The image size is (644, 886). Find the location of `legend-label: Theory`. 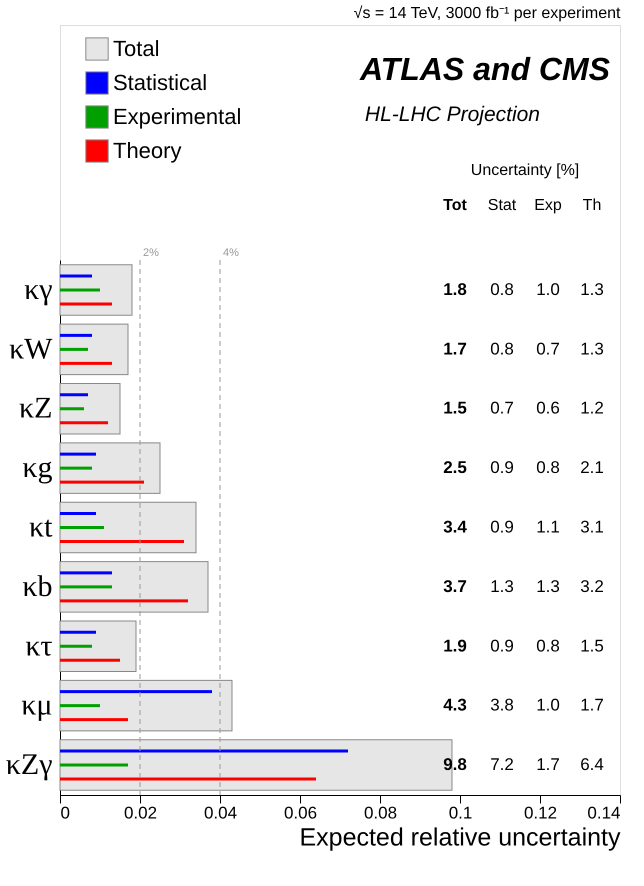

legend-label: Theory is located at coordinates (147, 150).